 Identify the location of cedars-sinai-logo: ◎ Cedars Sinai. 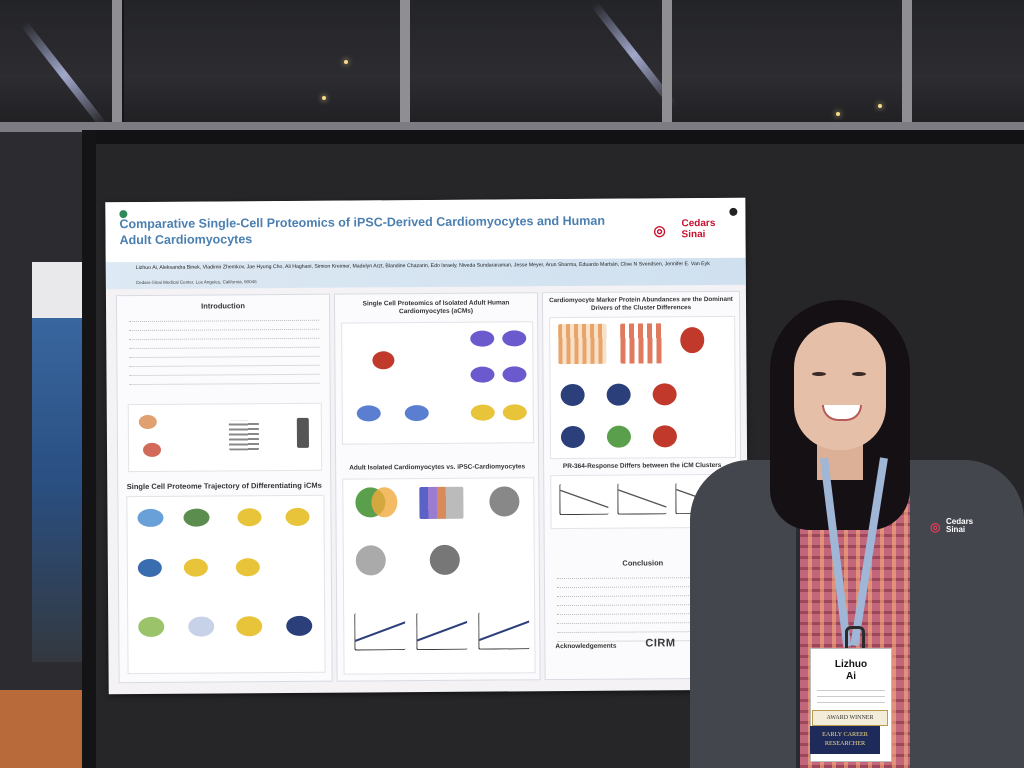
(693, 231).